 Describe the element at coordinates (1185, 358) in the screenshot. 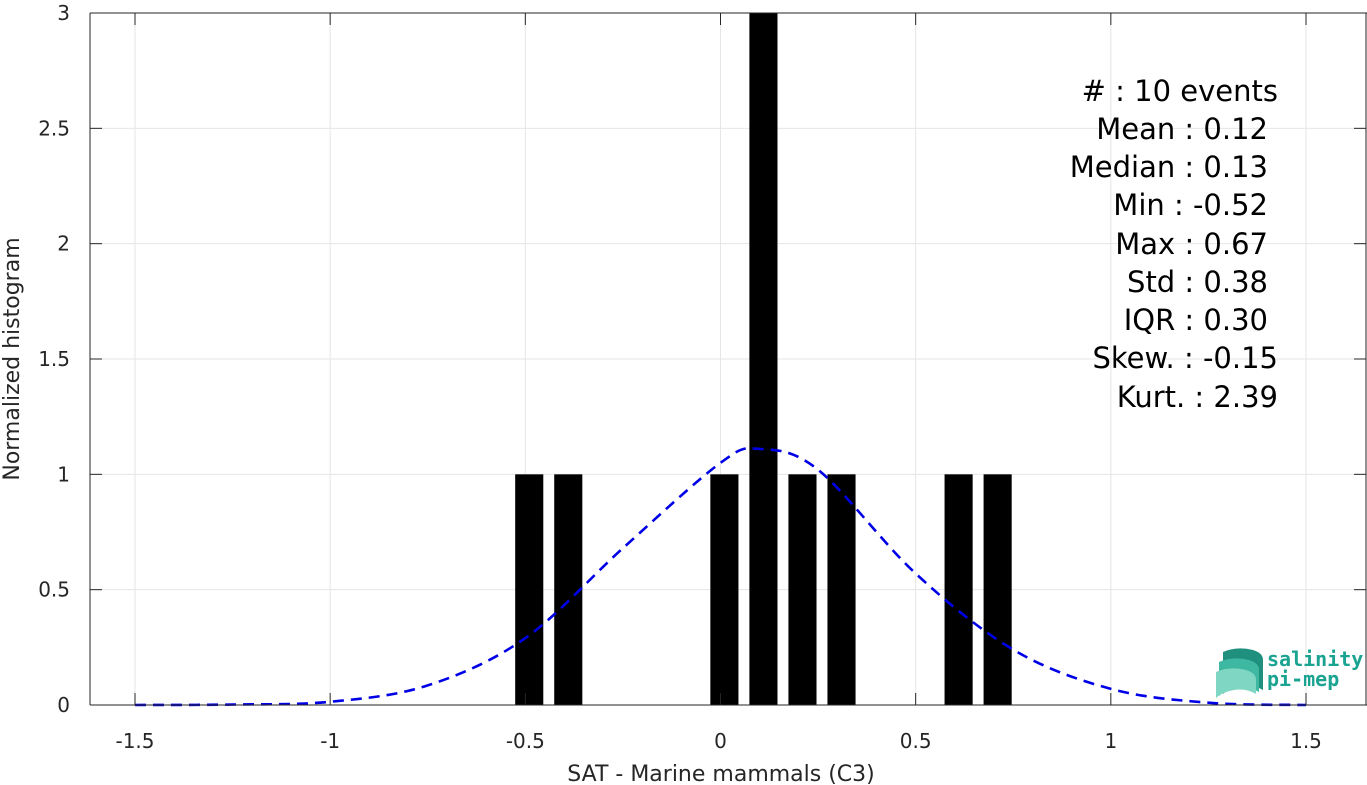

I see `stats-skew: Skew. : -0.15` at that location.